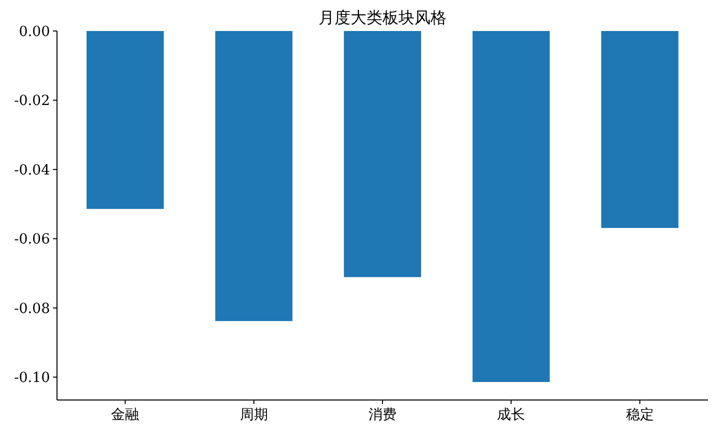 The height and width of the screenshot is (432, 720). Describe the element at coordinates (640, 415) in the screenshot. I see `x-tick-label: 稳定` at that location.